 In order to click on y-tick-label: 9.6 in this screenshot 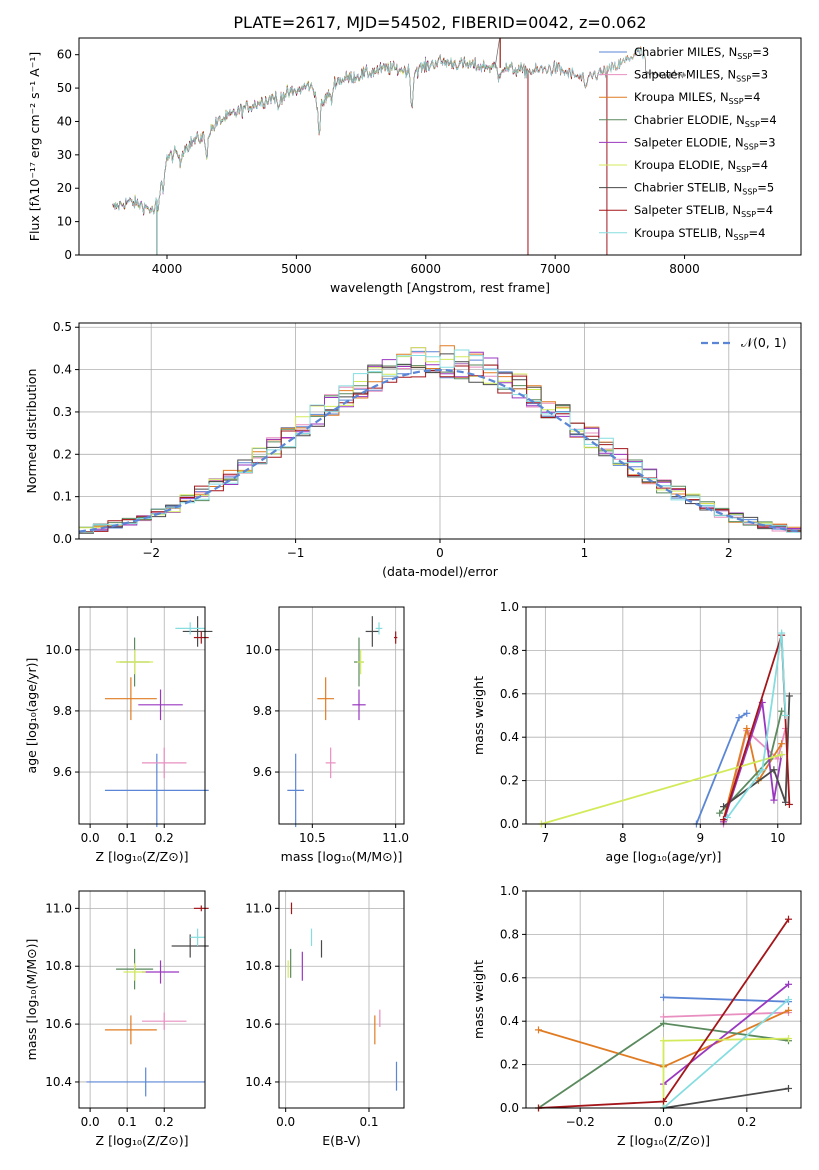, I will do `click(262, 772)`.